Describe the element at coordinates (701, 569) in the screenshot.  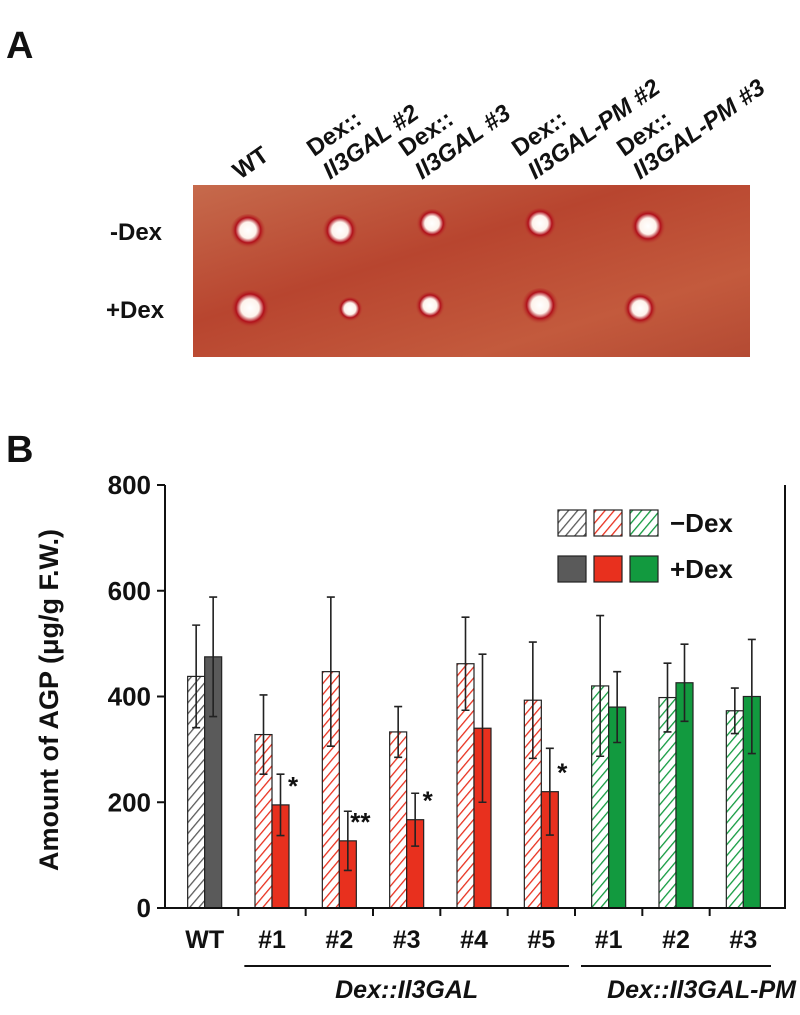
I see `legend-label: +Dex` at that location.